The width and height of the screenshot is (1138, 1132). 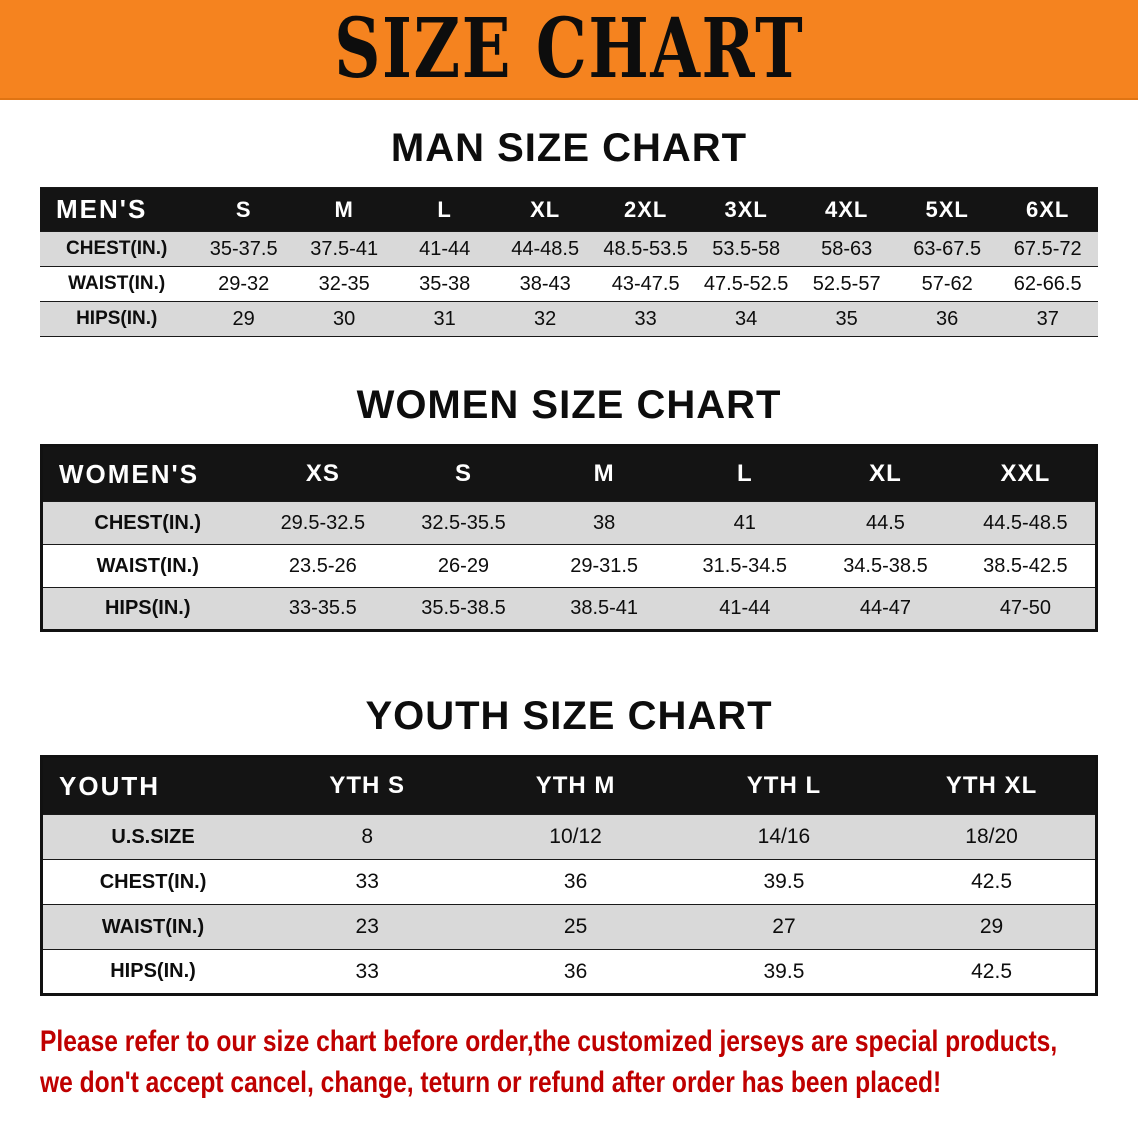 What do you see at coordinates (569, 837) in the screenshot?
I see `table-row: U.S.SIZE 8 10/12 14/16 18/20` at bounding box center [569, 837].